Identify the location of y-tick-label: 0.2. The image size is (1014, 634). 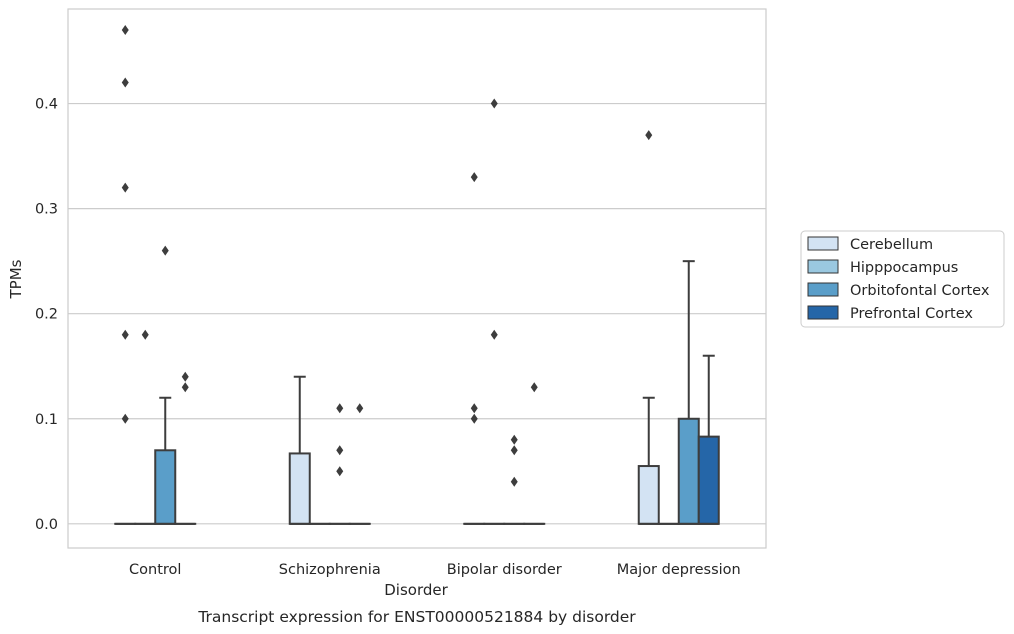
(46, 315).